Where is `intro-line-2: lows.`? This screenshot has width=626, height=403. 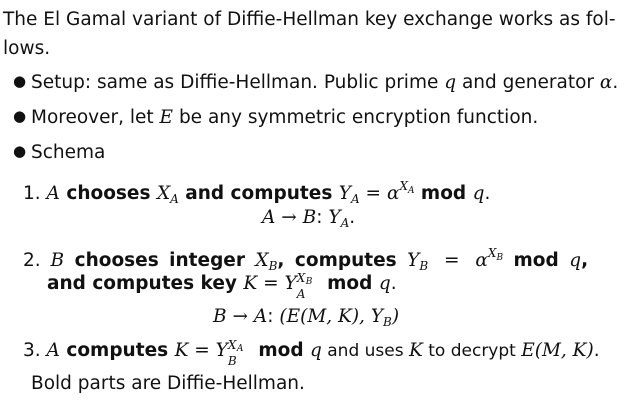 intro-line-2: lows. is located at coordinates (27, 48).